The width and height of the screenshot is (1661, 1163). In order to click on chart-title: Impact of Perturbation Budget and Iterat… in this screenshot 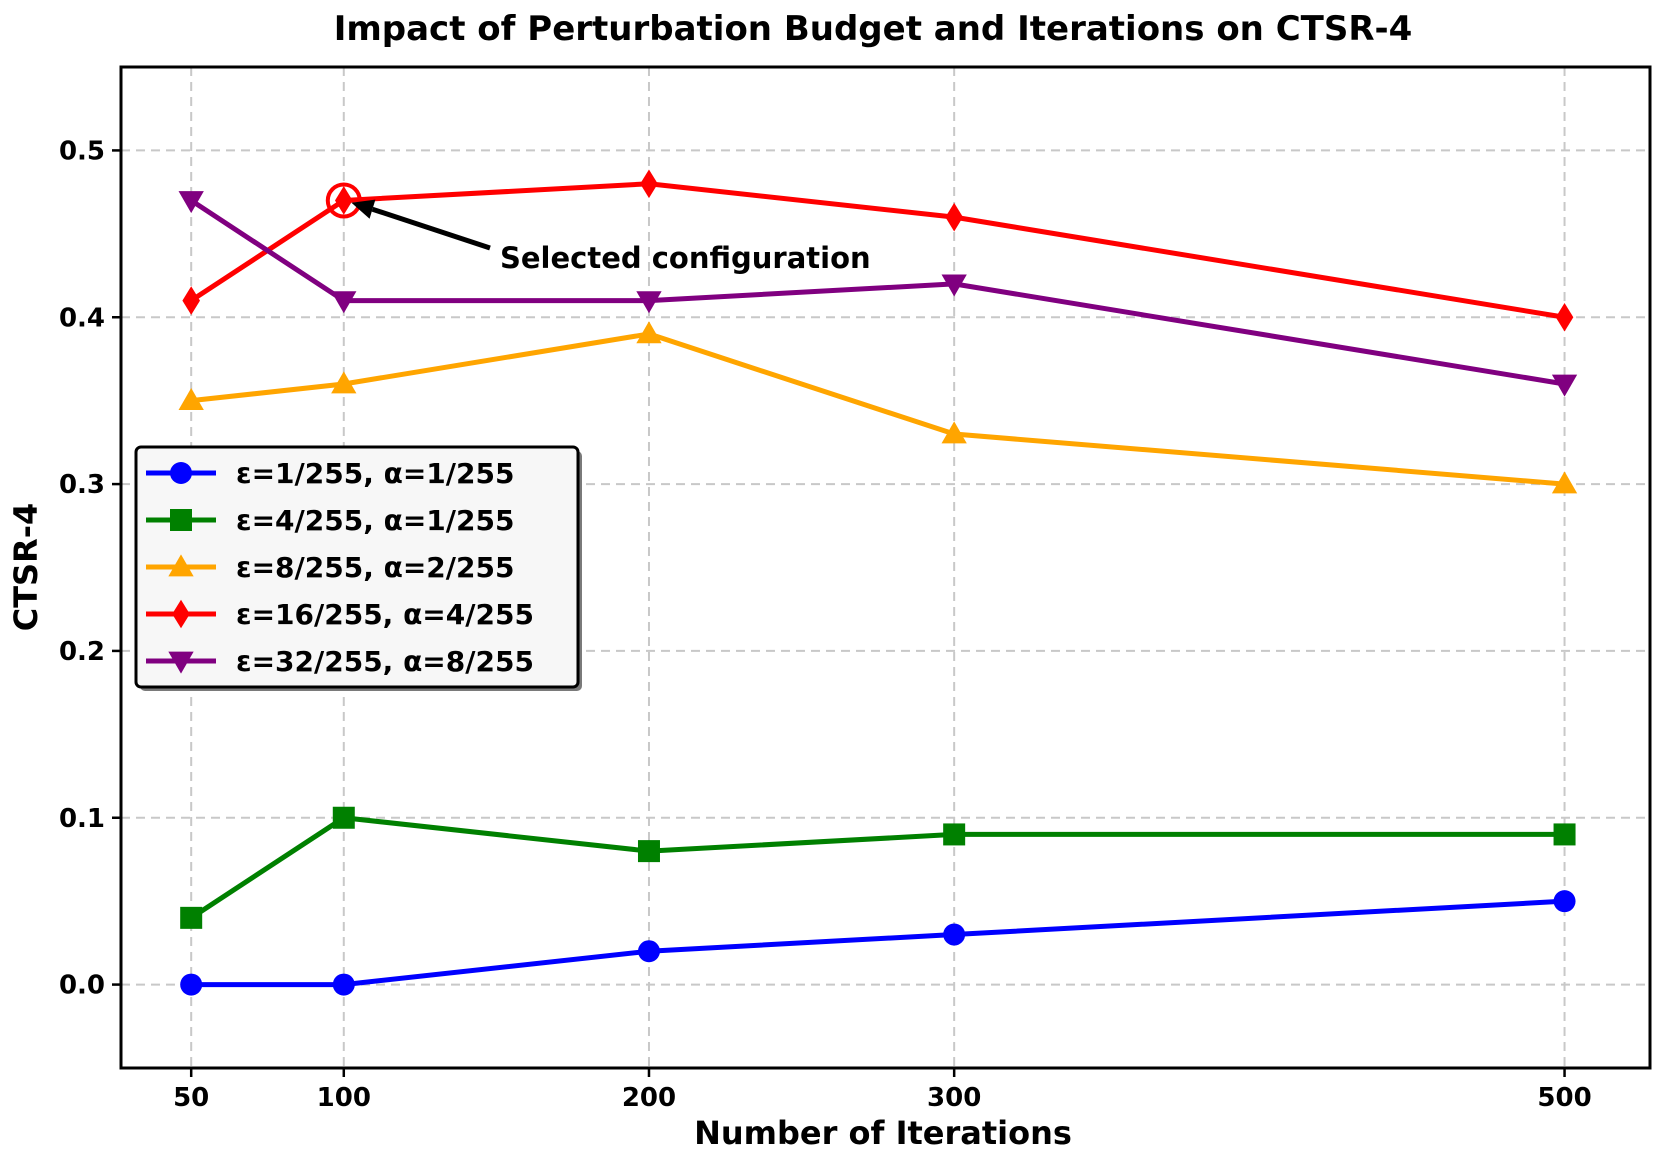, I will do `click(873, 29)`.